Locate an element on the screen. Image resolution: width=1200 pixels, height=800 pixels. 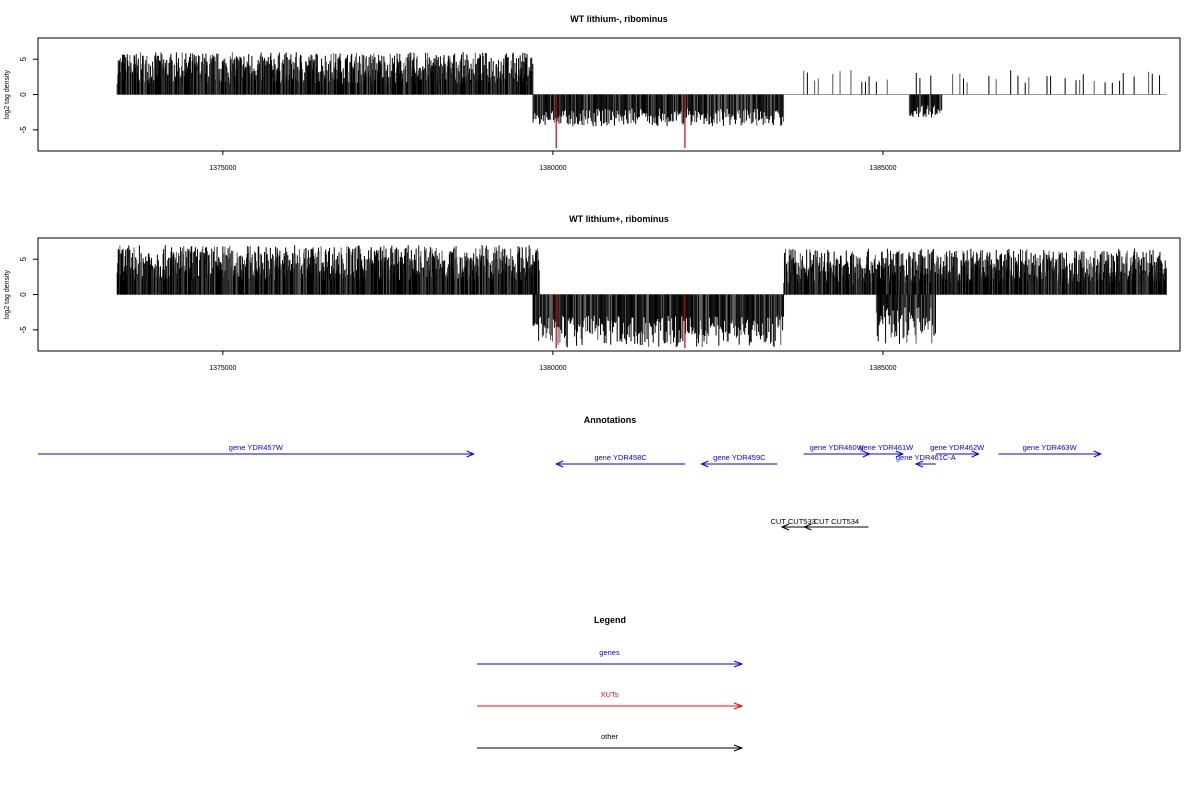
gene-label: gene YDR462W is located at coordinates (957, 447).